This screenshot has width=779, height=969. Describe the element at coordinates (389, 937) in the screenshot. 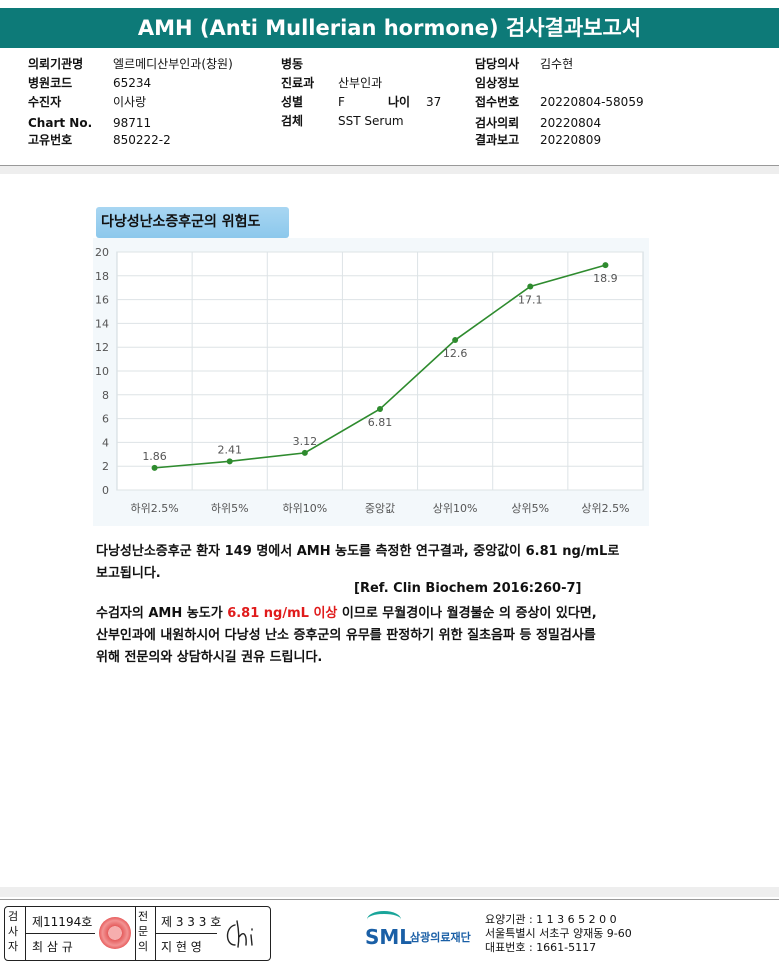

I see `logo-mark: SML` at that location.